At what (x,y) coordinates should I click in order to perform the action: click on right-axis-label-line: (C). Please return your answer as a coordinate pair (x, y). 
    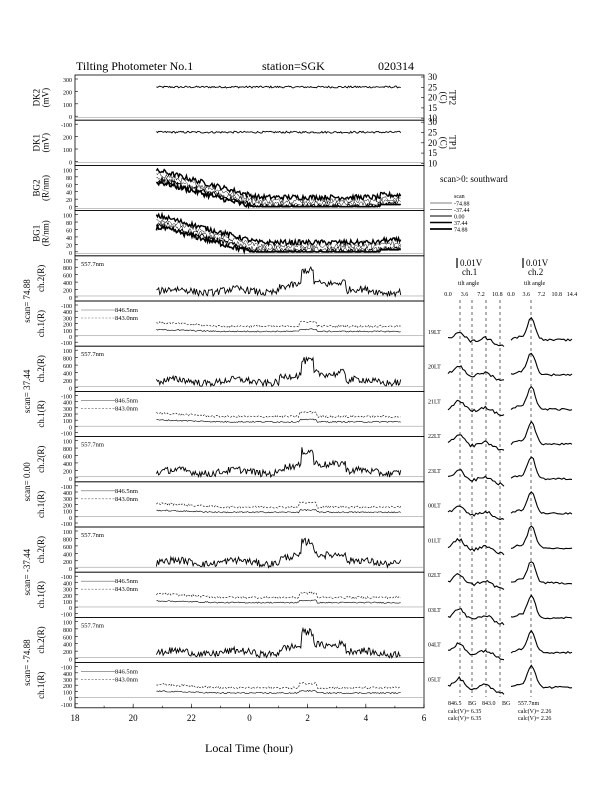
    Looking at the image, I should click on (444, 143).